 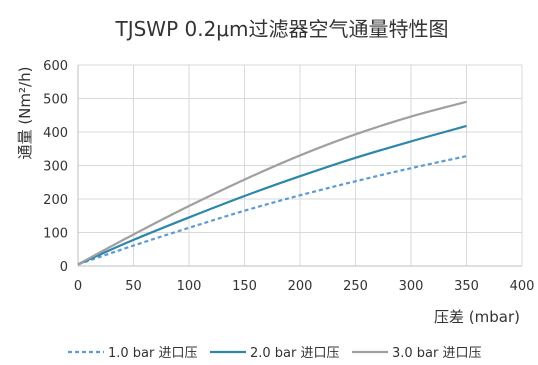 What do you see at coordinates (466, 286) in the screenshot?
I see `x-tick-label: 350` at bounding box center [466, 286].